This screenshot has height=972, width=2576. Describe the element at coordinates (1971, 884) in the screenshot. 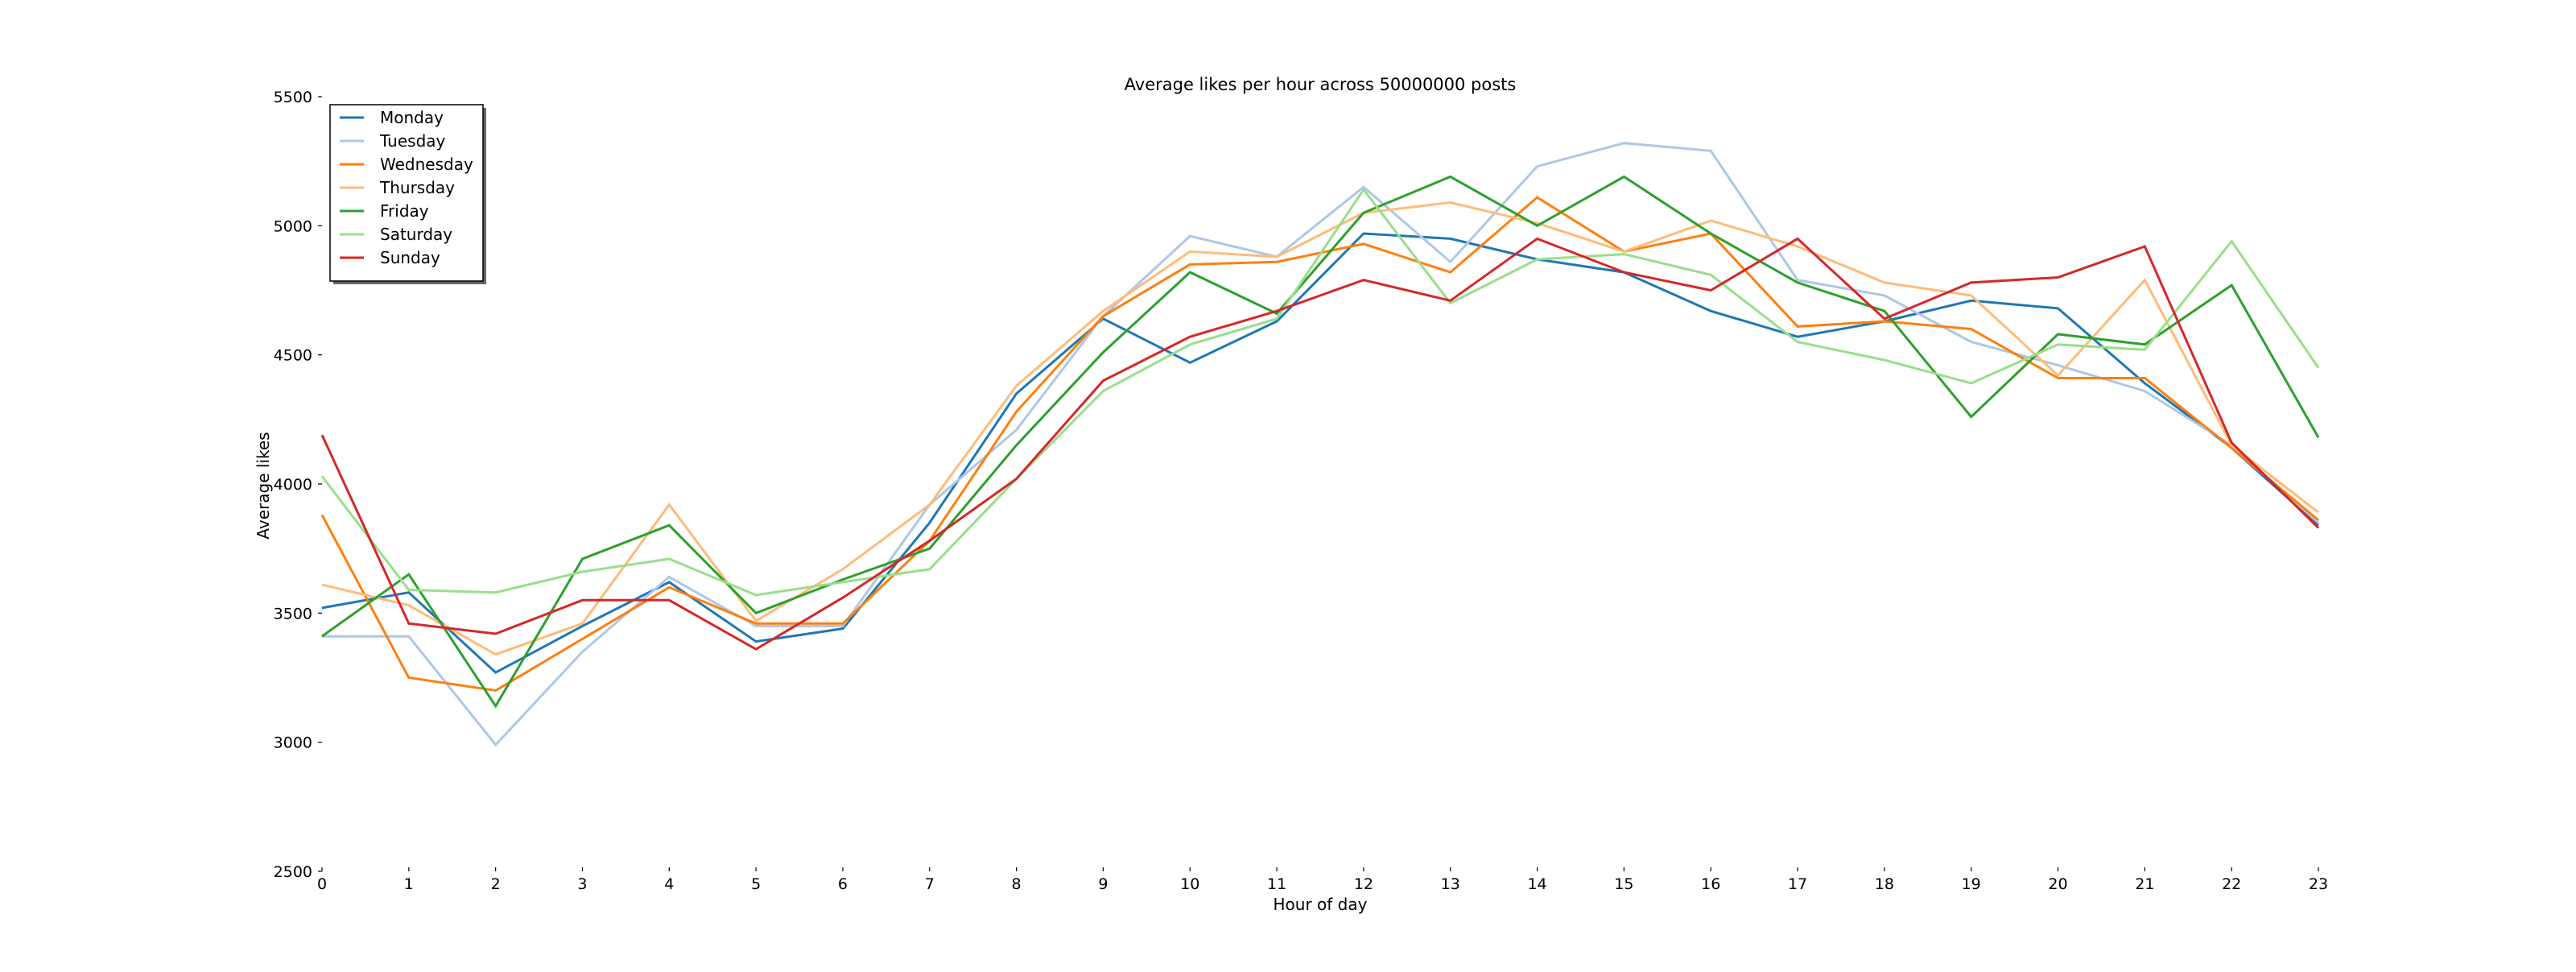

I see `x-tick-label: 19` at that location.